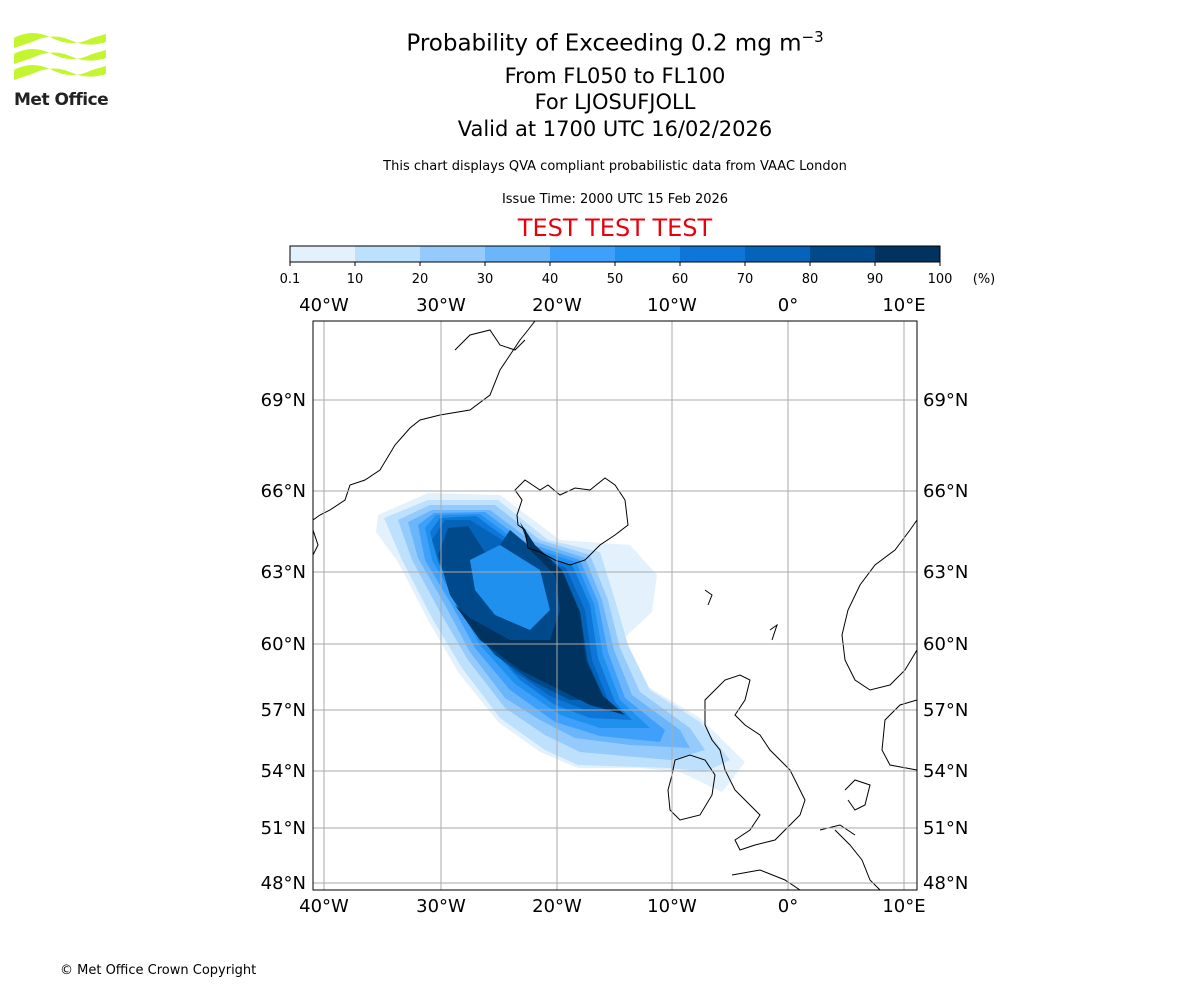 The image size is (1200, 1000). Describe the element at coordinates (857, 859) in the screenshot. I see `coast-netherlands` at that location.